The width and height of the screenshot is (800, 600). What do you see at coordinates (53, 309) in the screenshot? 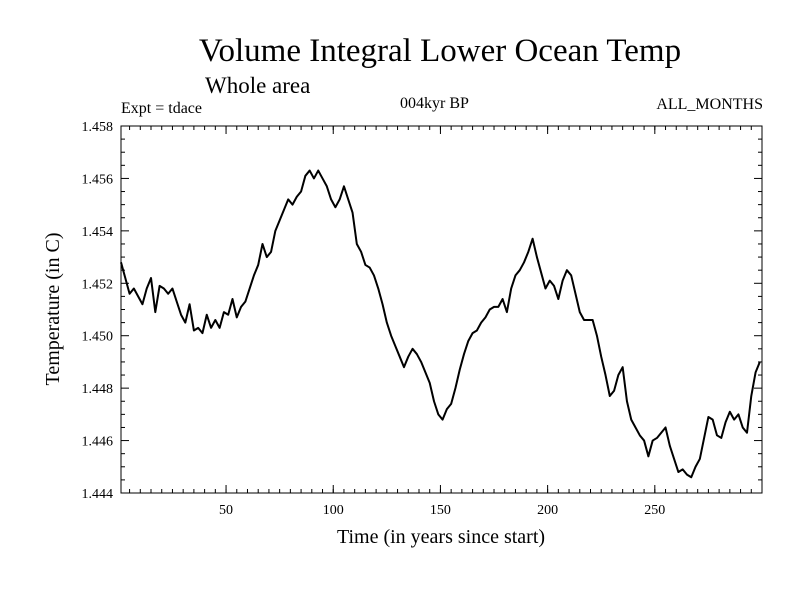
I see `y-axis-label: Temperature (in C)` at bounding box center [53, 309].